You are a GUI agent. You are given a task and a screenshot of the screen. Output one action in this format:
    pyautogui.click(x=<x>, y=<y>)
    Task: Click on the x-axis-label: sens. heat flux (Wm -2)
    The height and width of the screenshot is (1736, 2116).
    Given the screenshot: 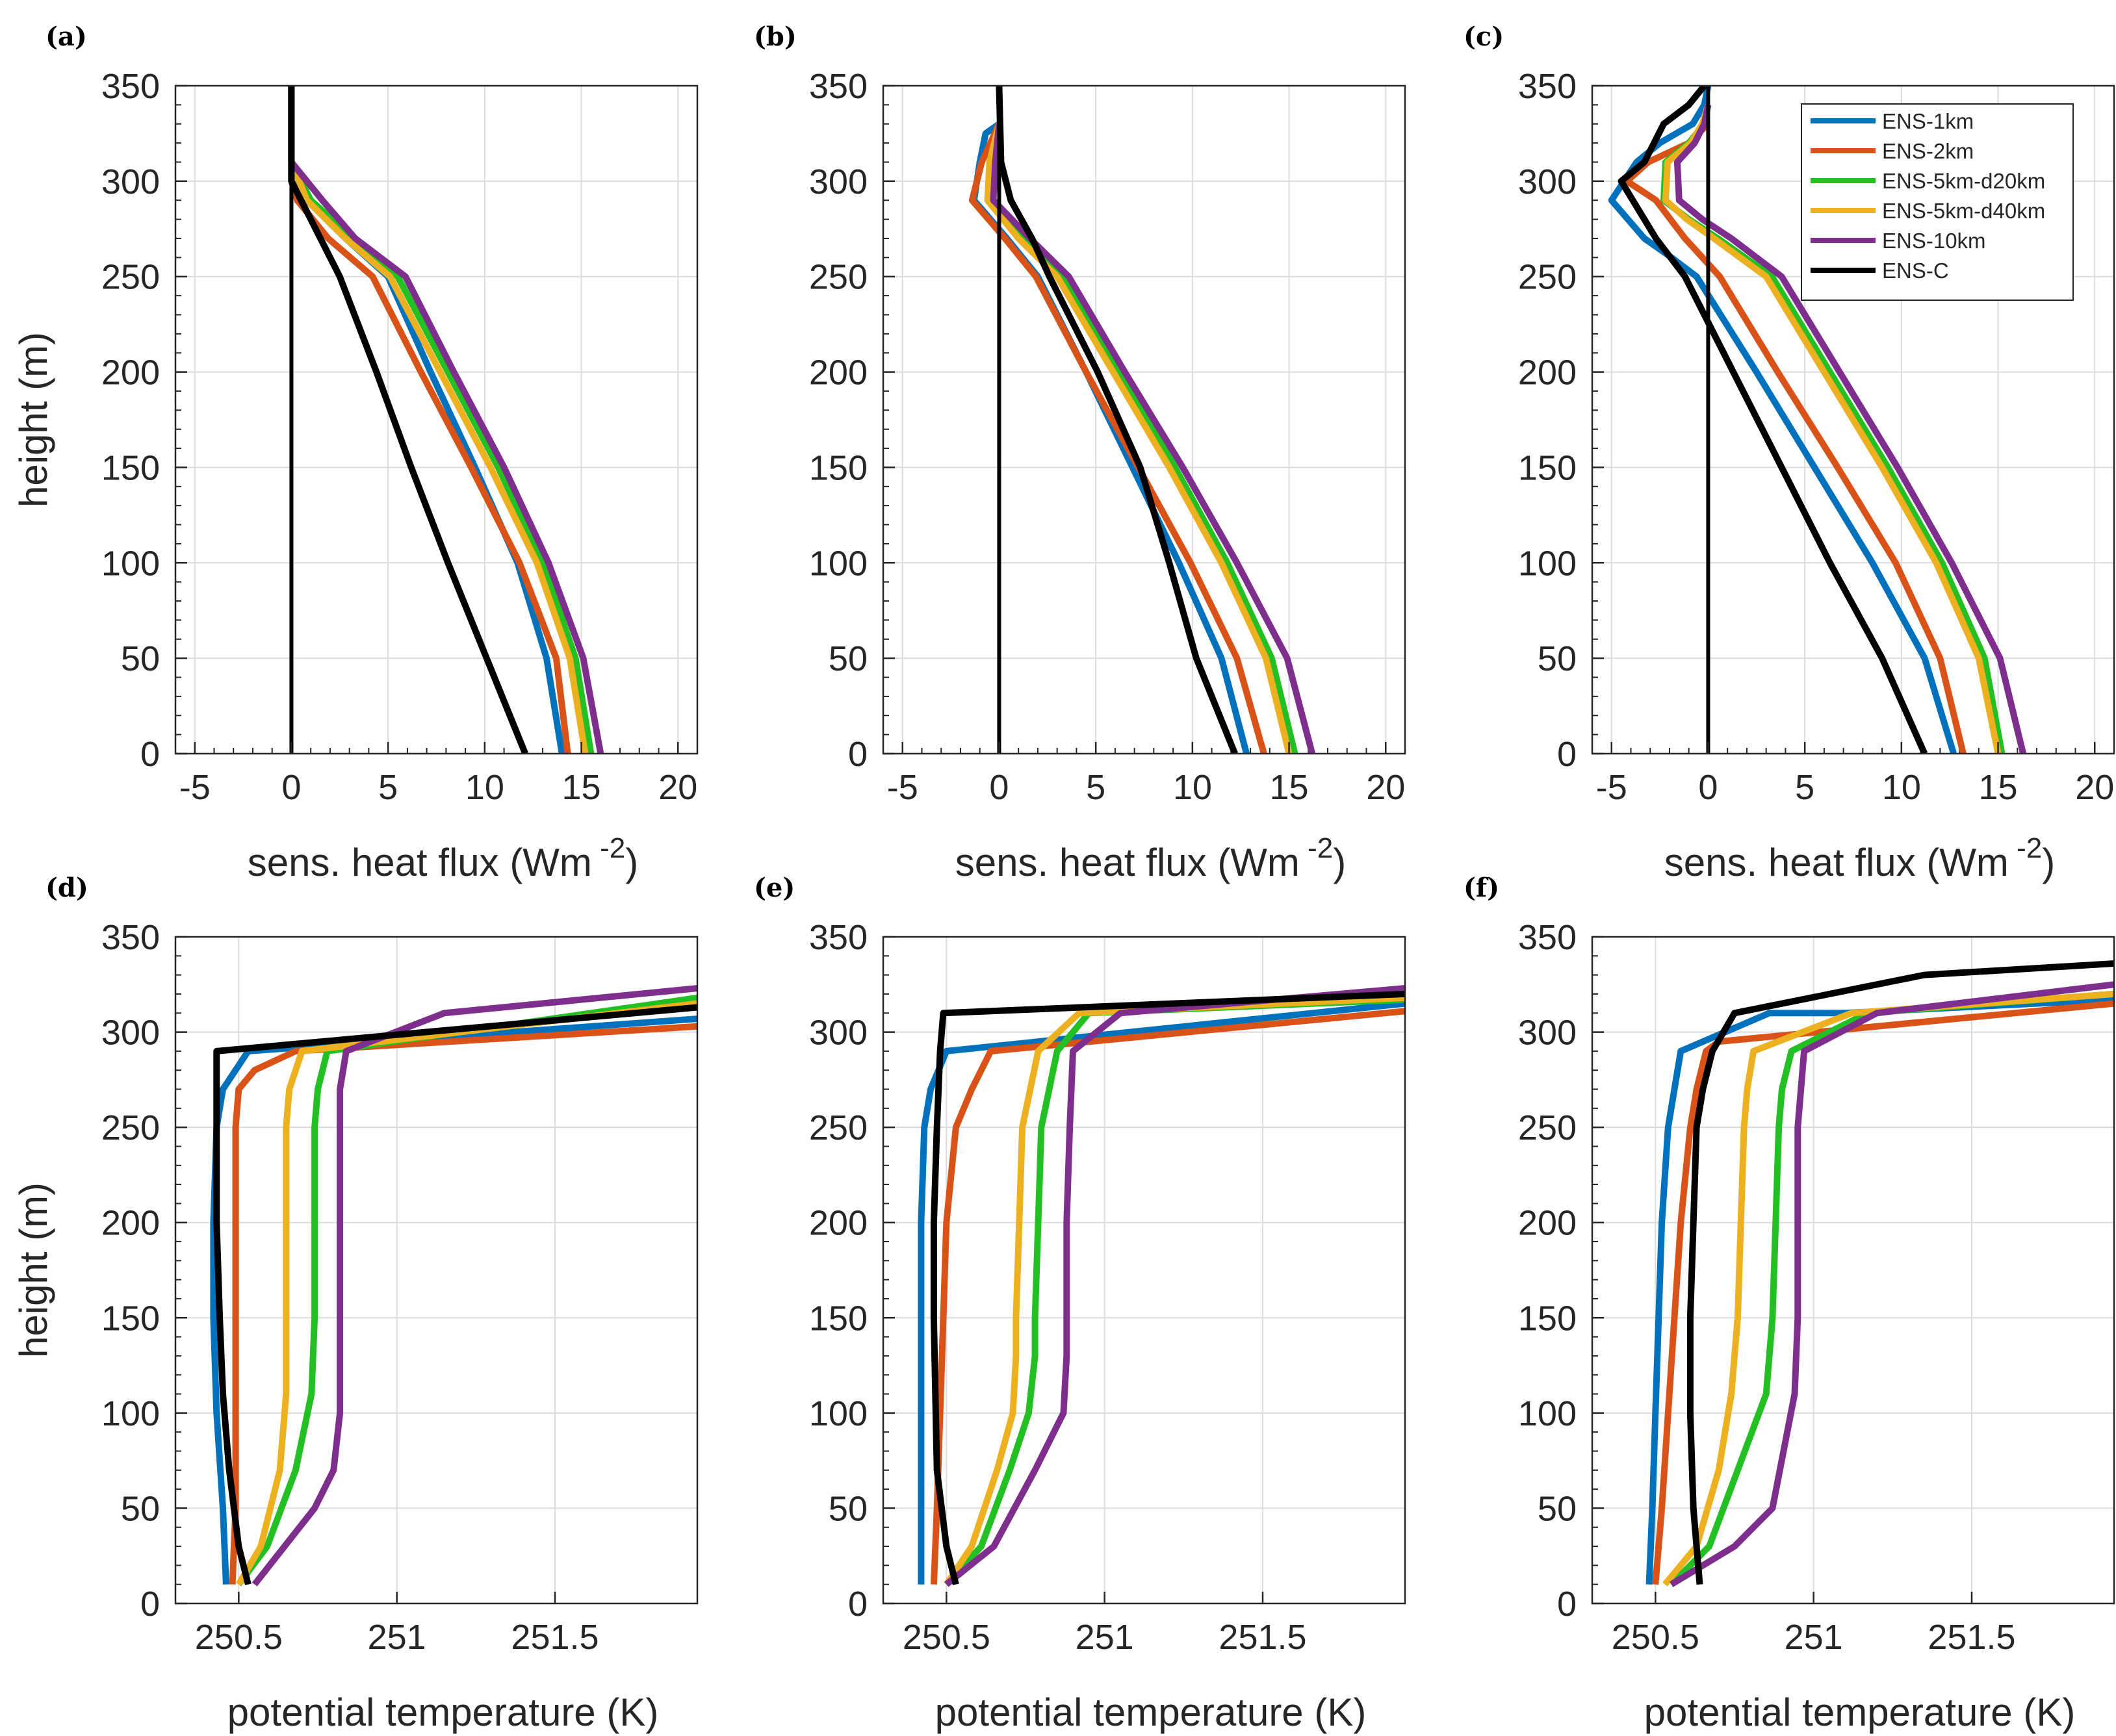 What is the action you would take?
    pyautogui.click(x=1151, y=858)
    